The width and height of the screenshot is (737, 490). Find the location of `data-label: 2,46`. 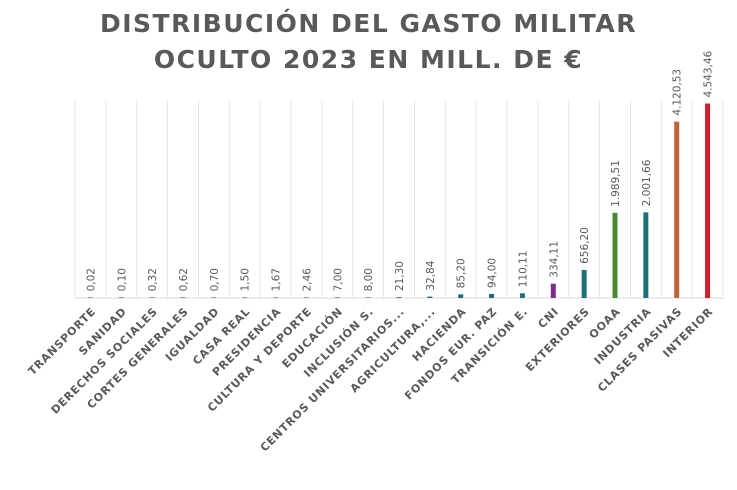

data-label: 2,46 is located at coordinates (307, 280).